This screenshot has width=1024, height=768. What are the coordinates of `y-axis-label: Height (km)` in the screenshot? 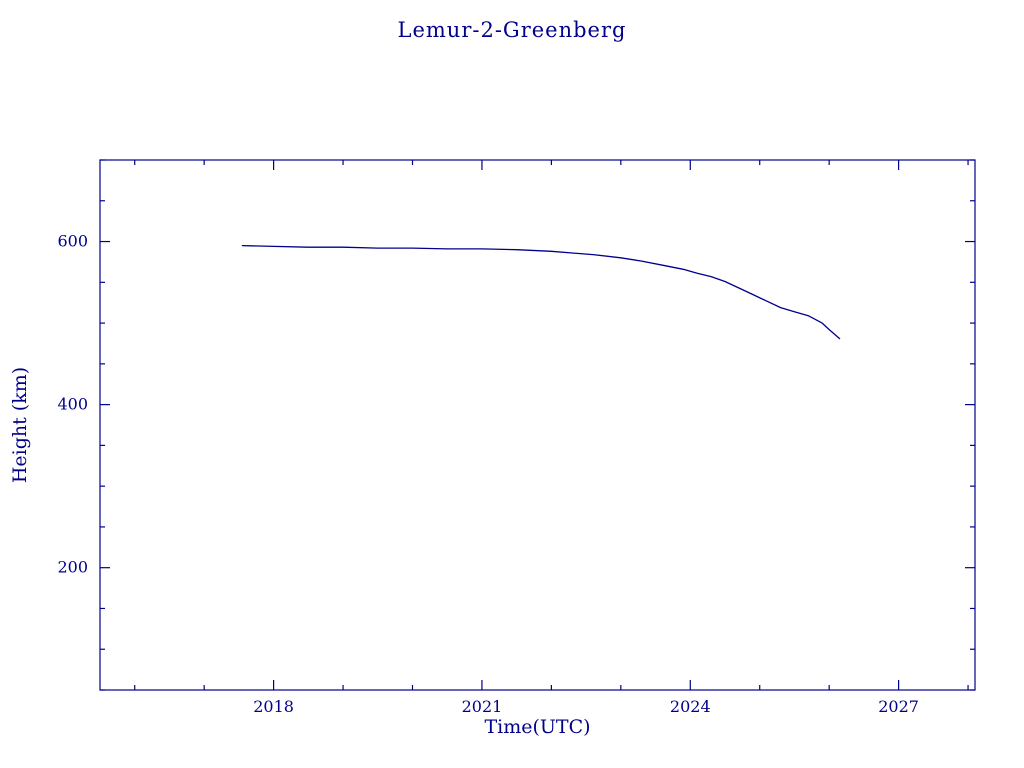 It's located at (20, 425).